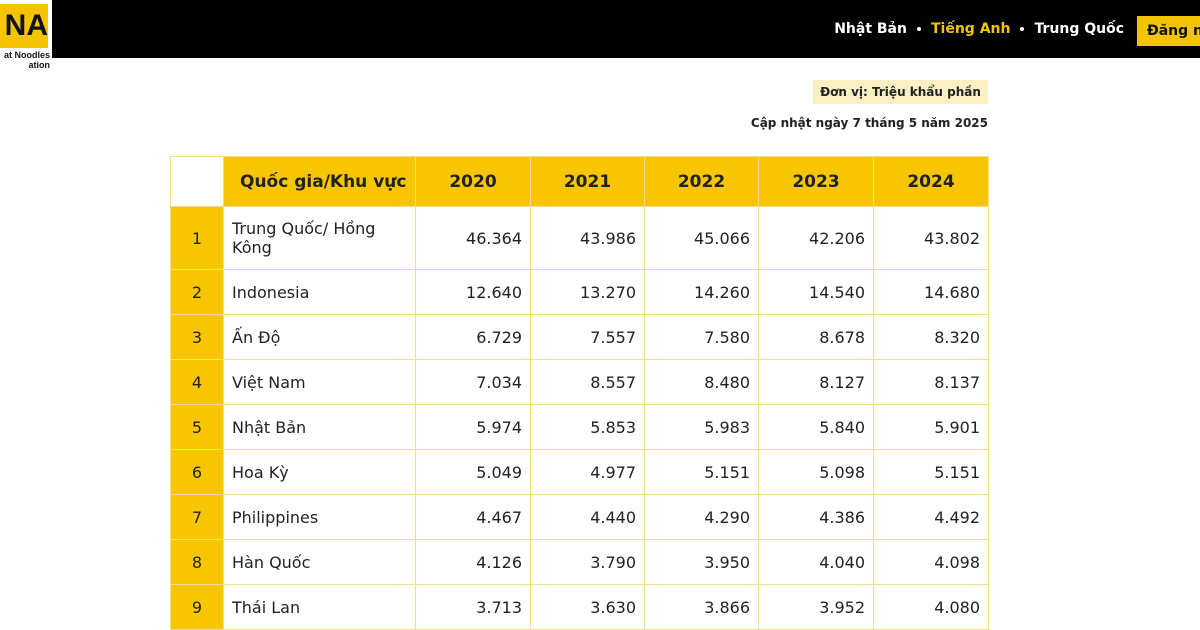 The image size is (1200, 630). Describe the element at coordinates (701, 562) in the screenshot. I see `value-cell: 3.950` at that location.